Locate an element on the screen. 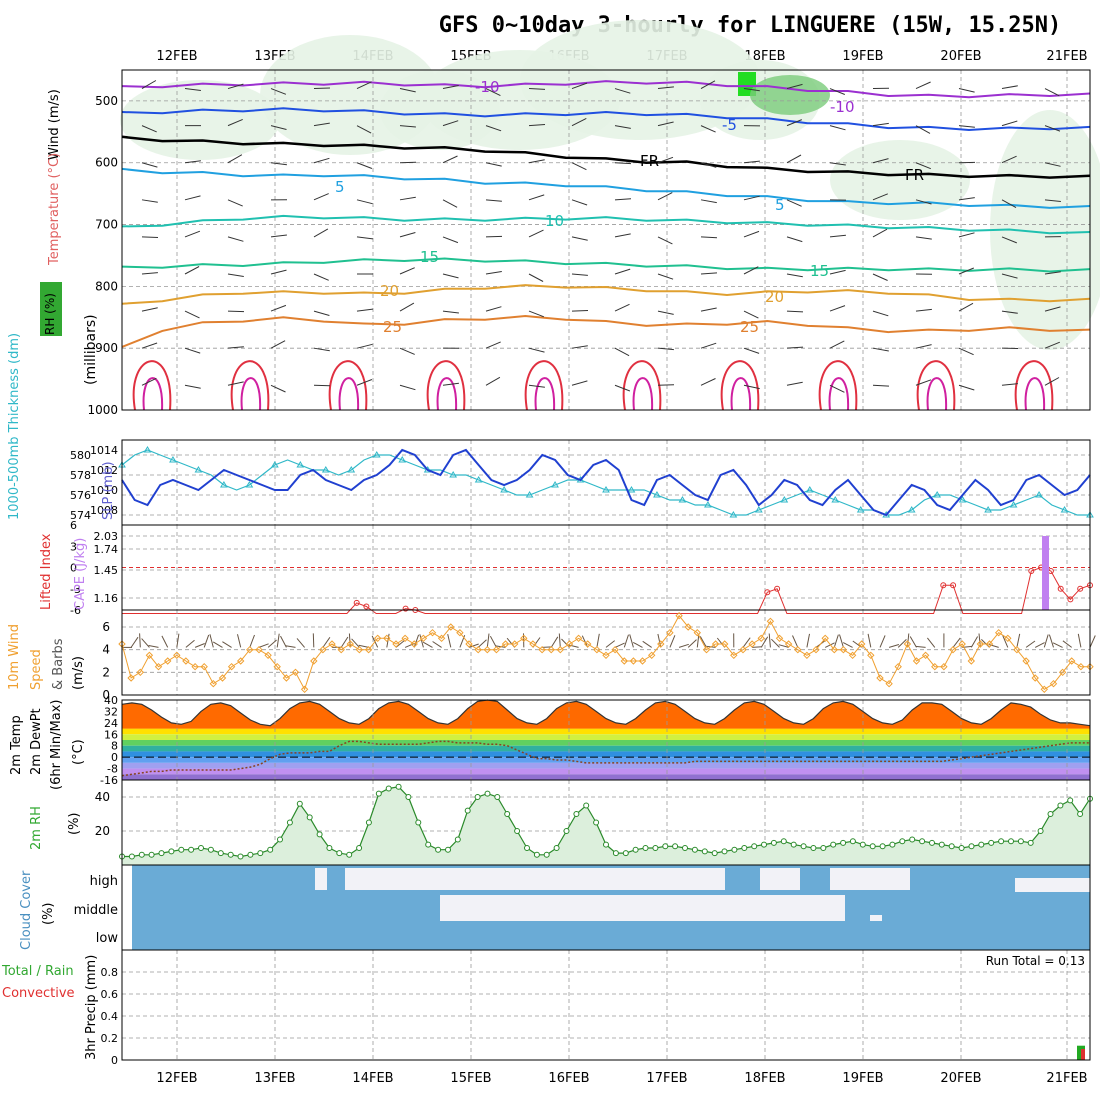  isotherm-label: 25 is located at coordinates (392, 327).